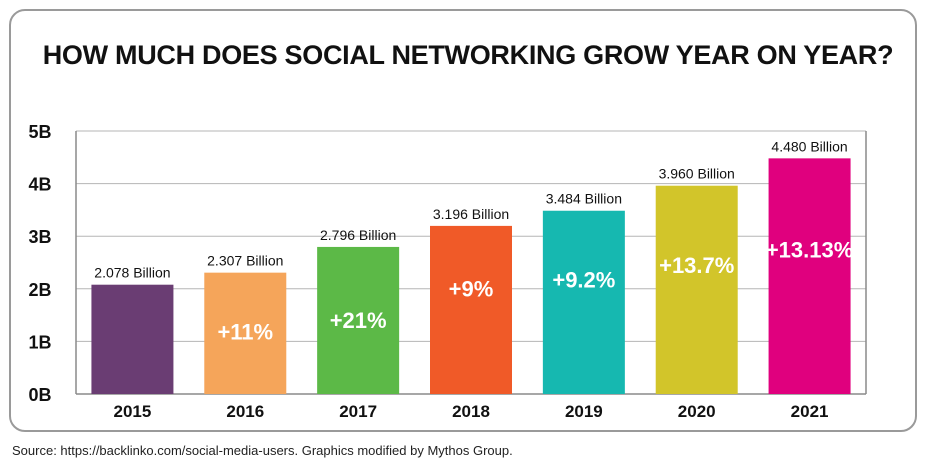  Describe the element at coordinates (133, 411) in the screenshot. I see `x-tick-label: 2015` at that location.